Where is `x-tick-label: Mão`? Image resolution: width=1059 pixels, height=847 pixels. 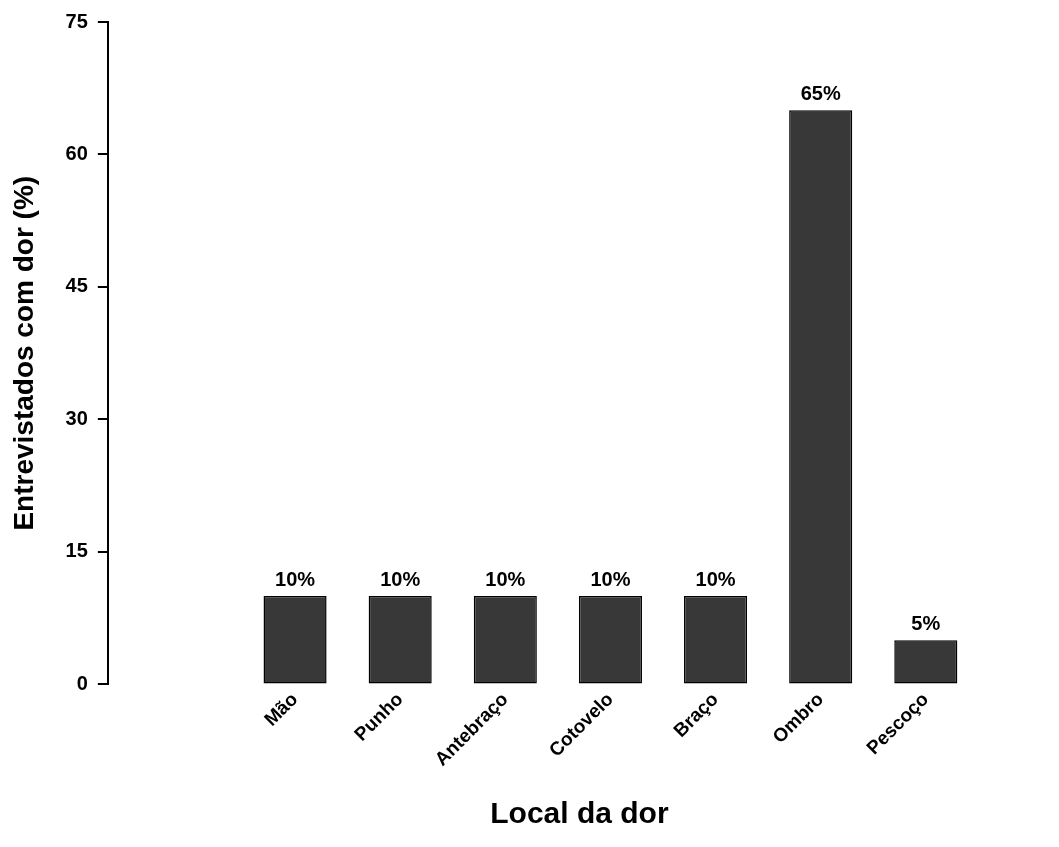 x-tick-label: Mão is located at coordinates (280, 709).